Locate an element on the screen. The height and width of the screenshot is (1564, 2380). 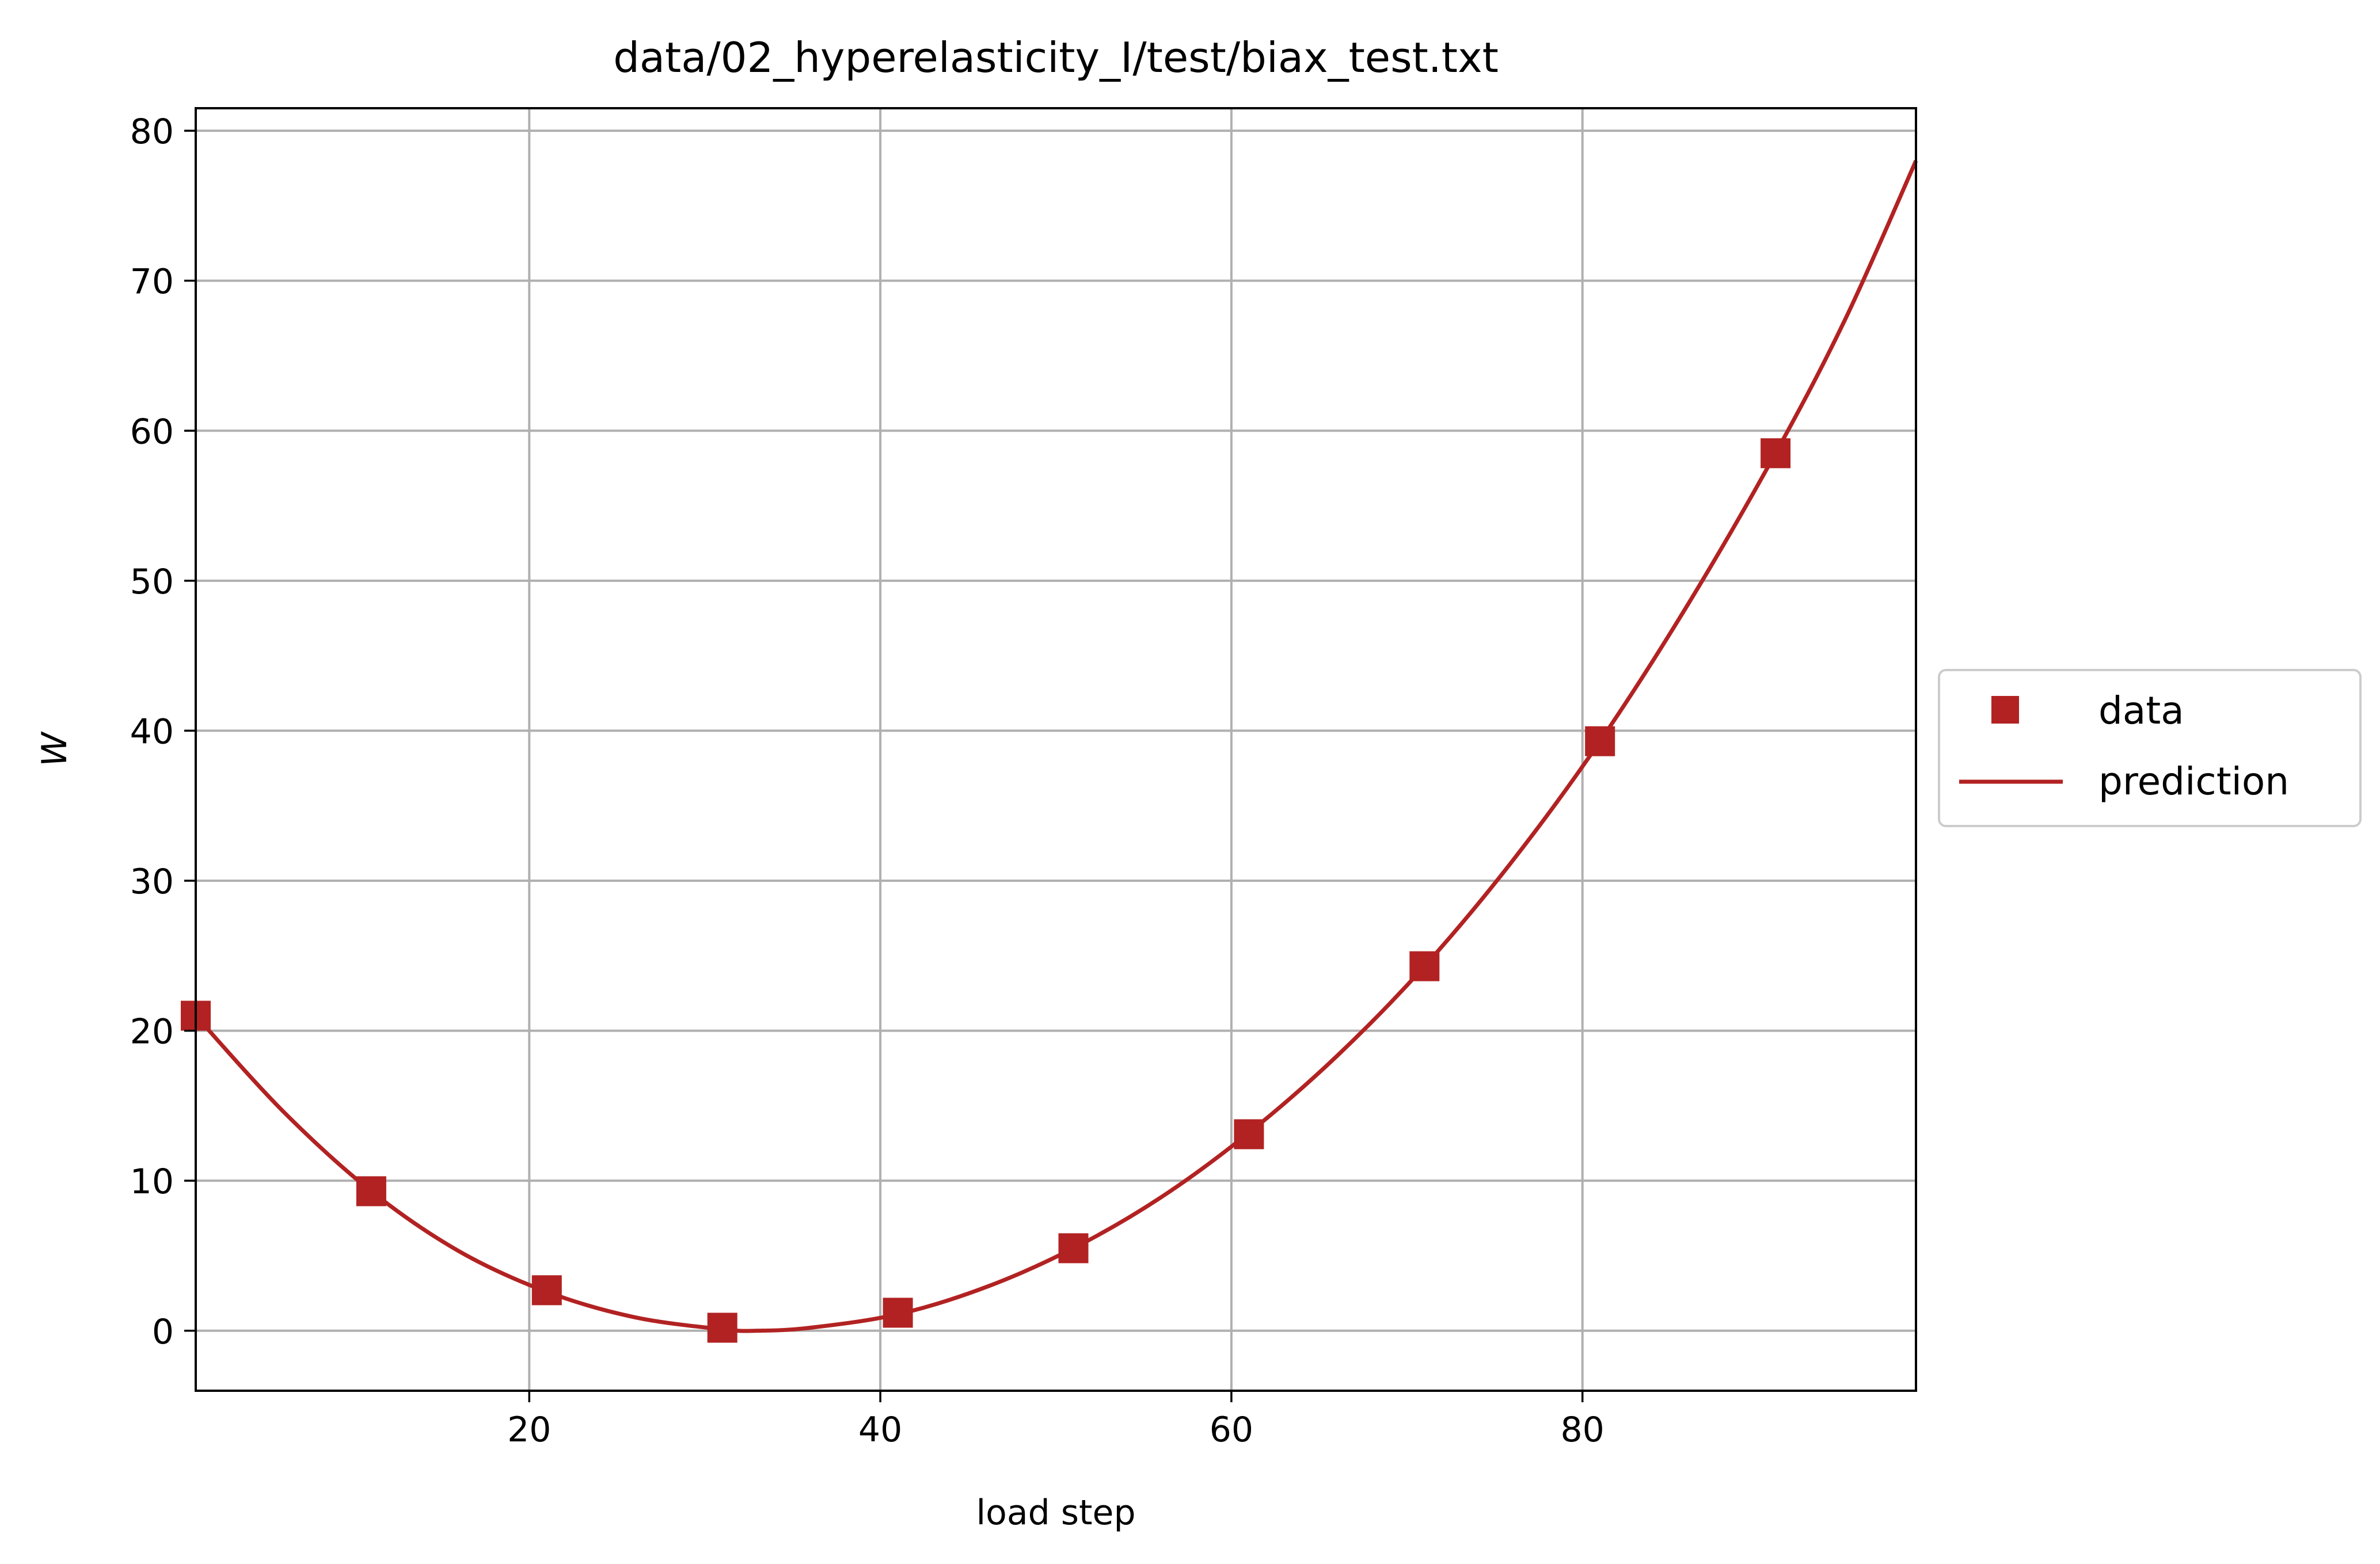
legend-data-marker-icon is located at coordinates (2005, 710).